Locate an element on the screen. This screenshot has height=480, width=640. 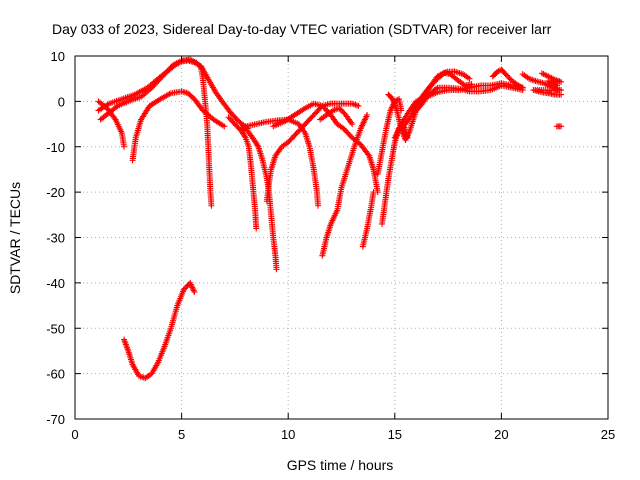
series-arc19 is located at coordinates (440, 91).